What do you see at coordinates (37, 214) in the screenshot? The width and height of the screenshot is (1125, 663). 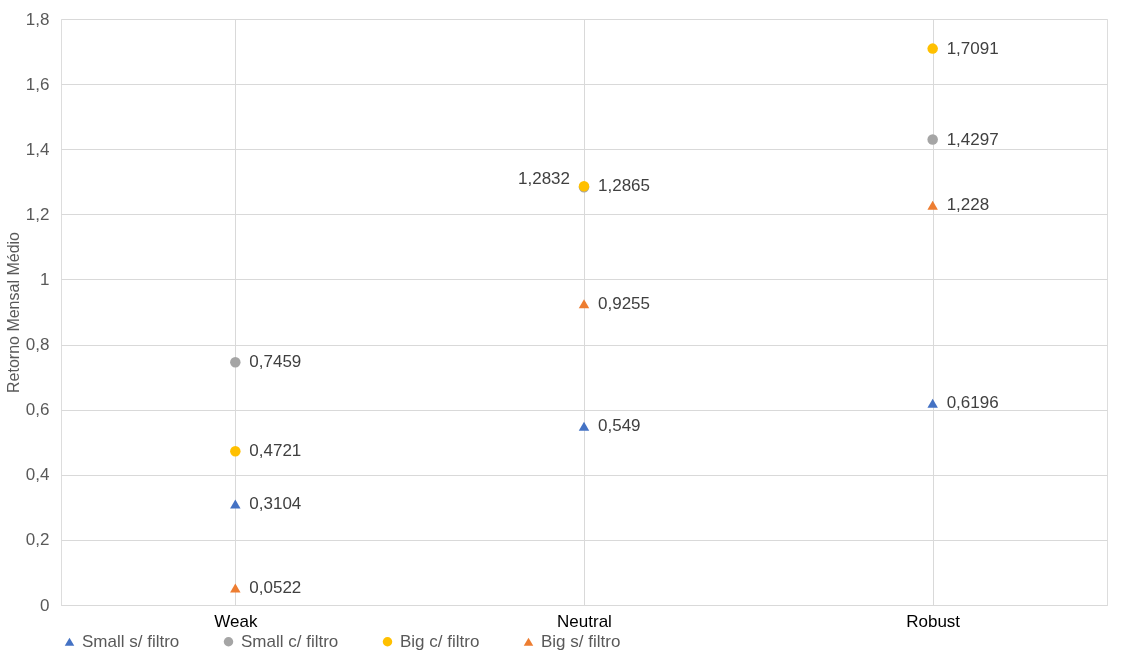 I see `y-tick-label: 1,2` at bounding box center [37, 214].